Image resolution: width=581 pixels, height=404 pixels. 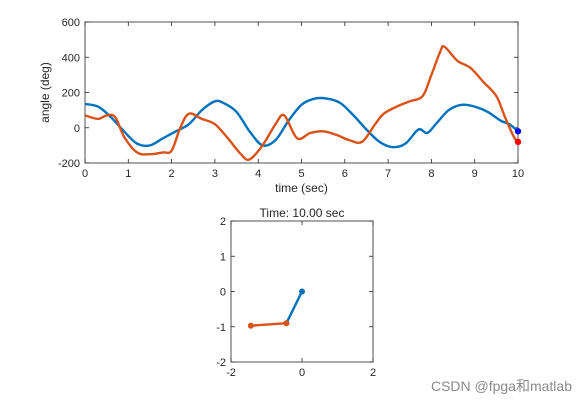 What do you see at coordinates (231, 373) in the screenshot?
I see `x-tick-label: -2` at bounding box center [231, 373].